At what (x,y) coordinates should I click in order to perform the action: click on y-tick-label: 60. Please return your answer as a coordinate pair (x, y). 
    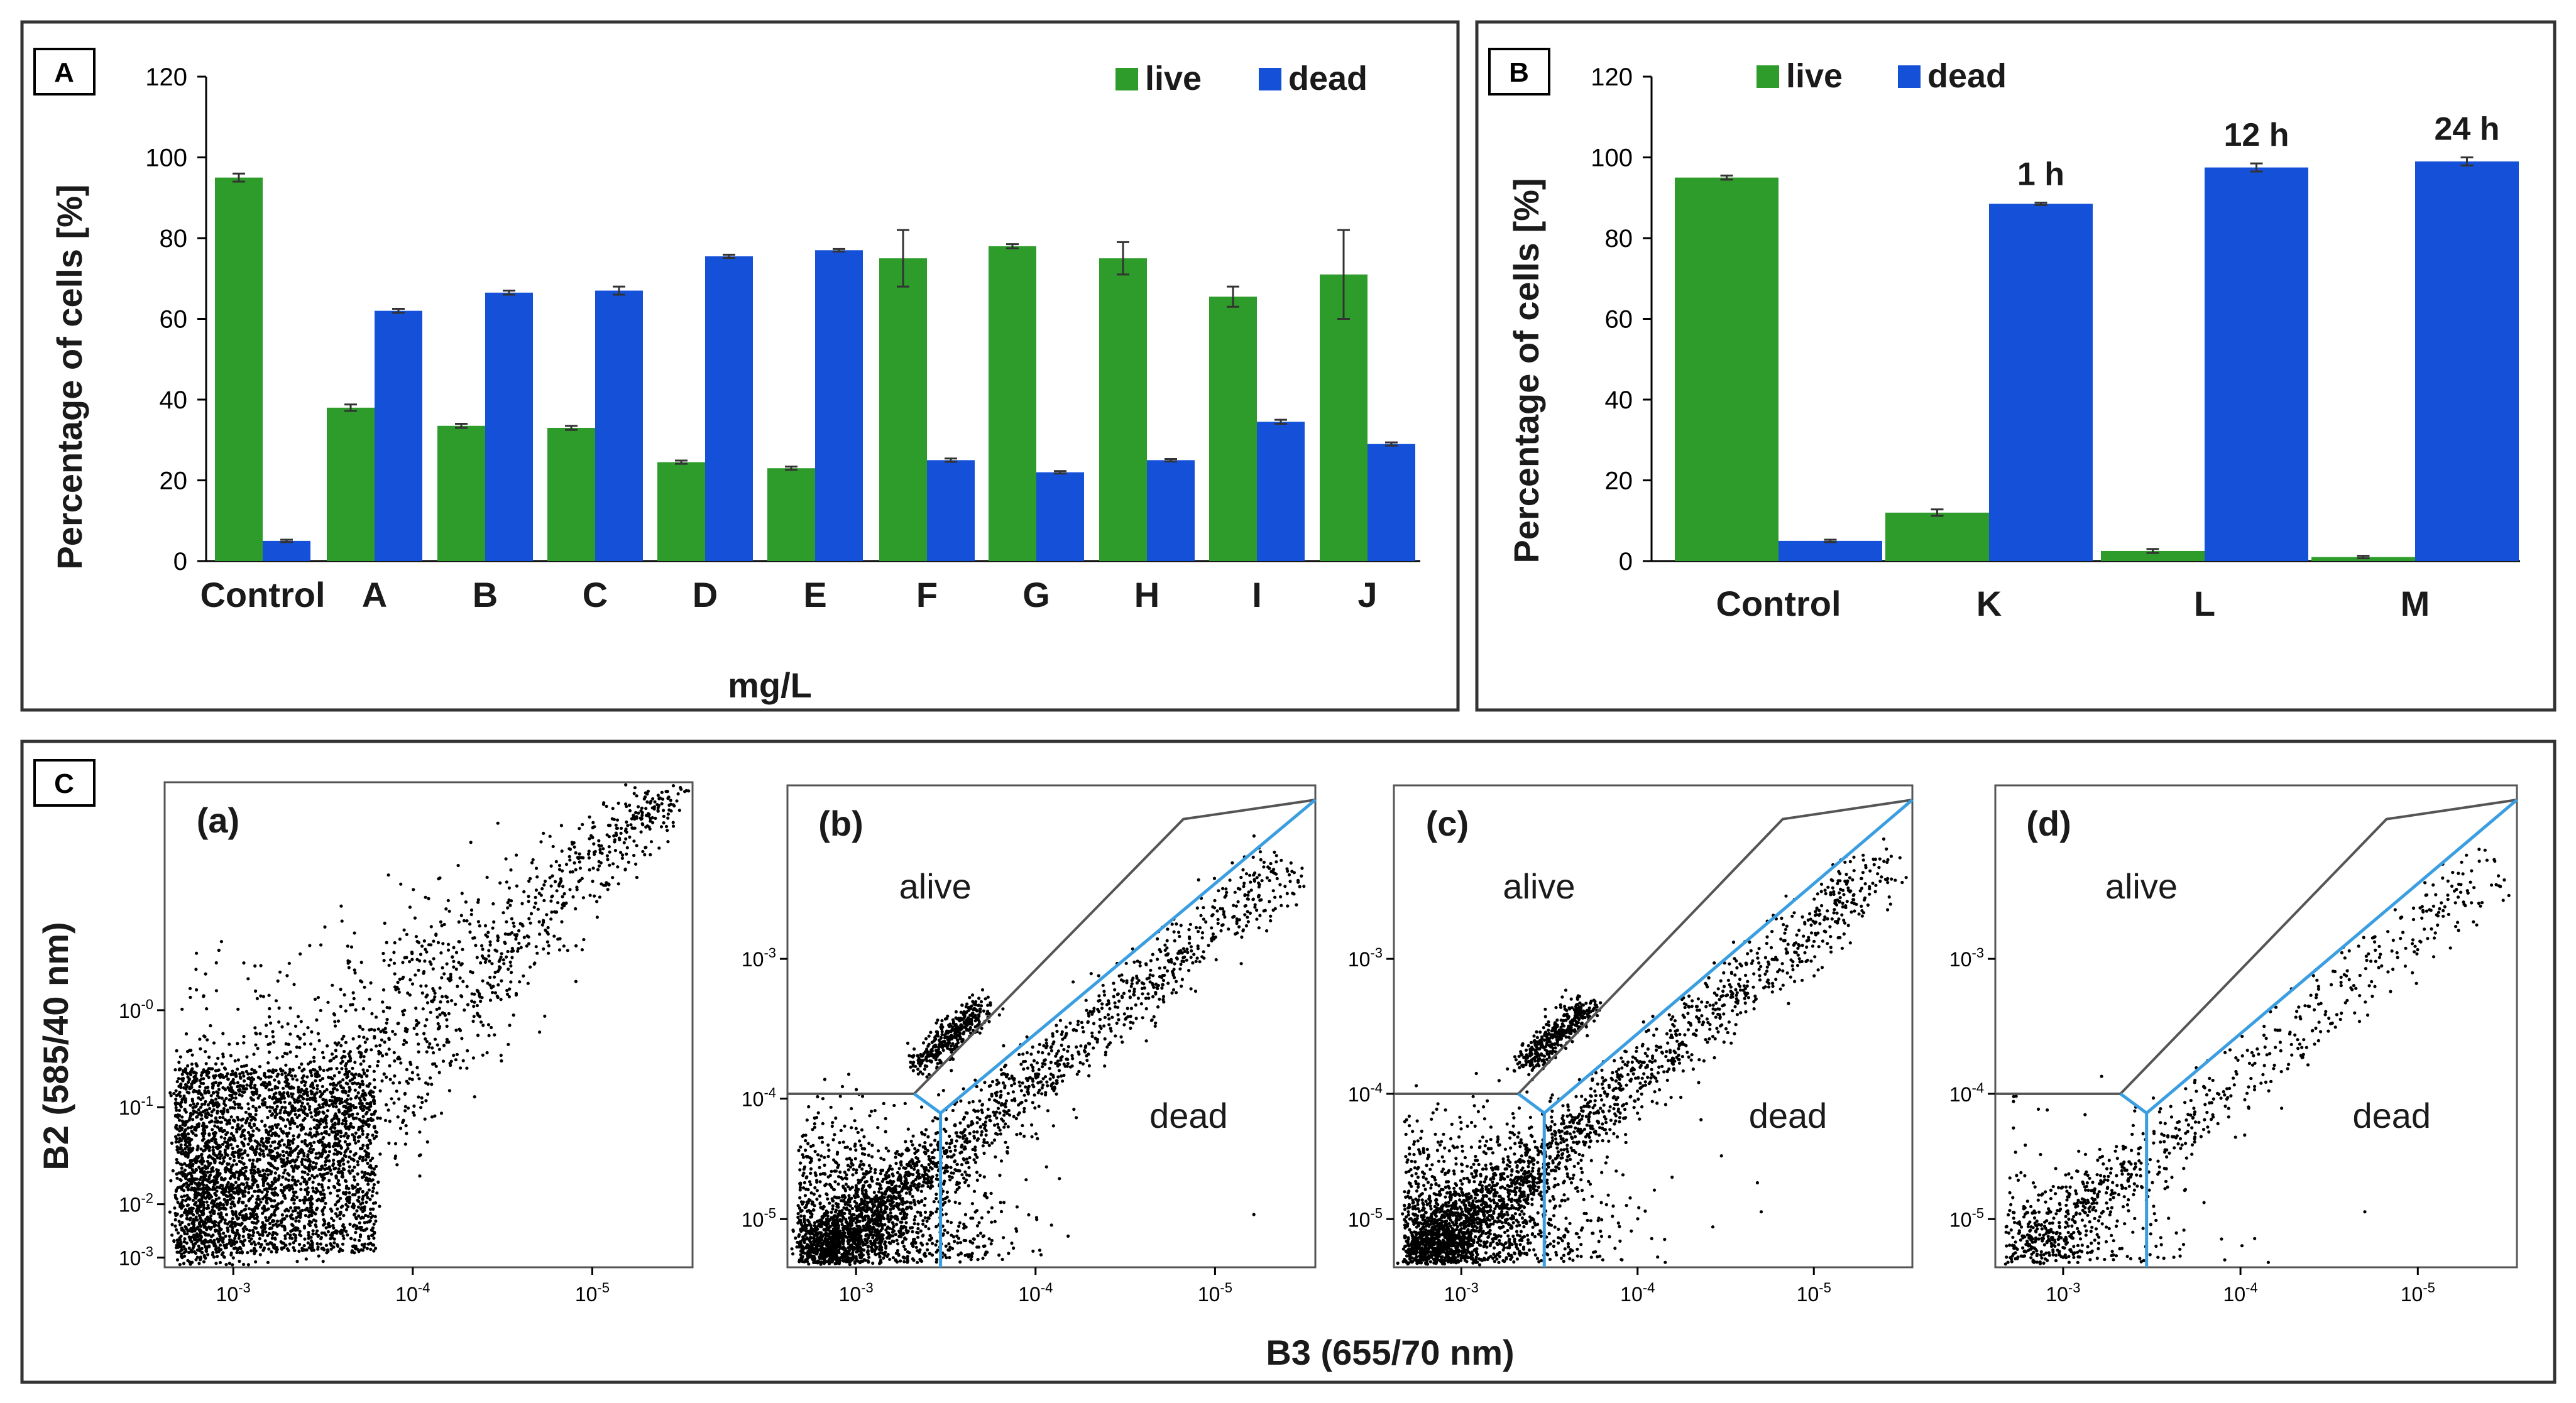
    Looking at the image, I should click on (174, 320).